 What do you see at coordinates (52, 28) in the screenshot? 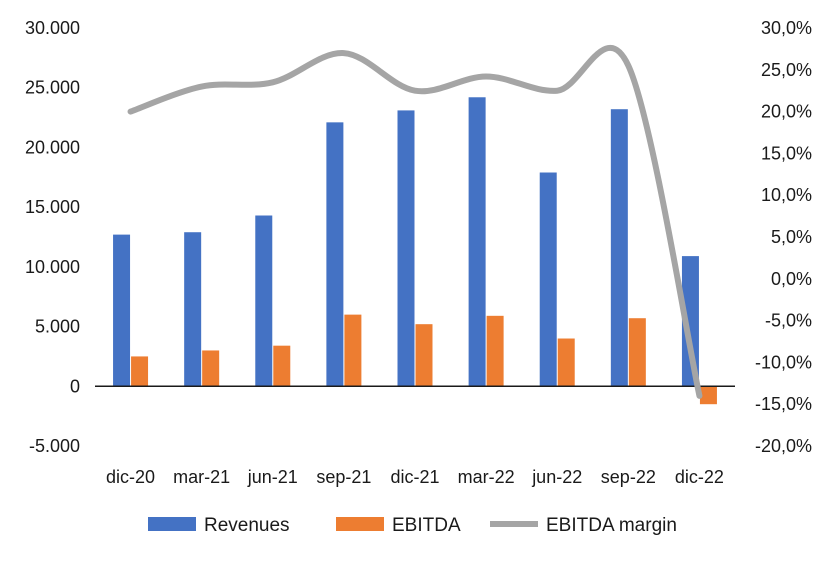
I see `left-tick-label: 30.000` at bounding box center [52, 28].